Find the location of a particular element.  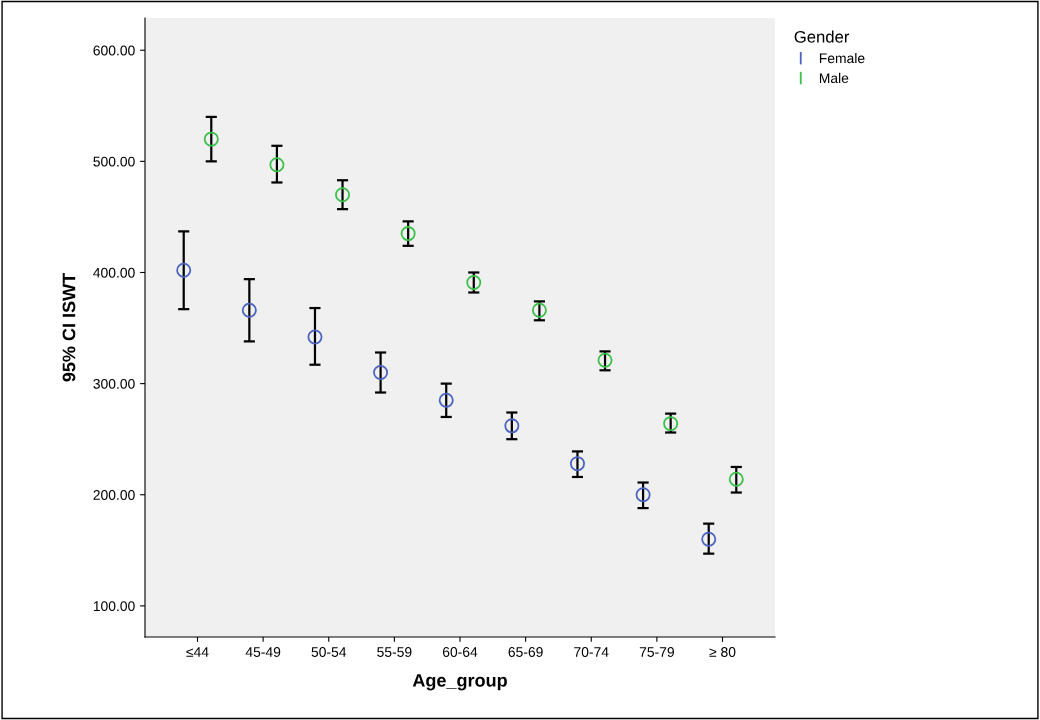

y-axis-title: 95% CI ISWT is located at coordinates (69, 327).